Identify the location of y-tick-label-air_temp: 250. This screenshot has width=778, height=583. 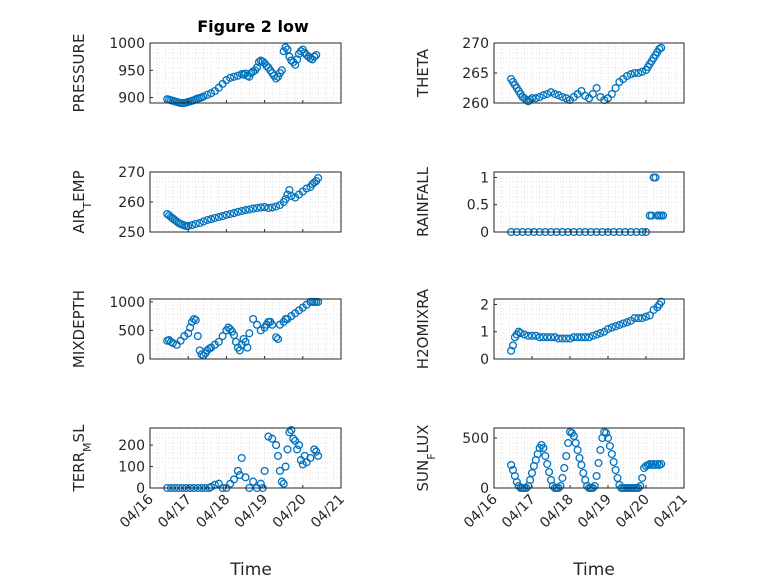
(131, 233).